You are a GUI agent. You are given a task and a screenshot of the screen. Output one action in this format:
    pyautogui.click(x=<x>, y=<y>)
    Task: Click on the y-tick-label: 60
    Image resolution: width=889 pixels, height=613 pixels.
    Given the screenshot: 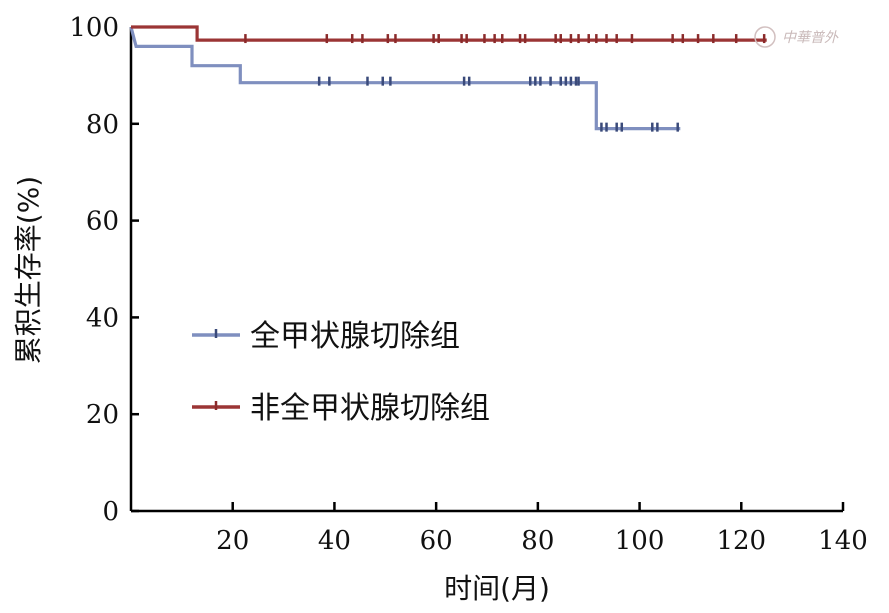 What is the action you would take?
    pyautogui.click(x=102, y=222)
    